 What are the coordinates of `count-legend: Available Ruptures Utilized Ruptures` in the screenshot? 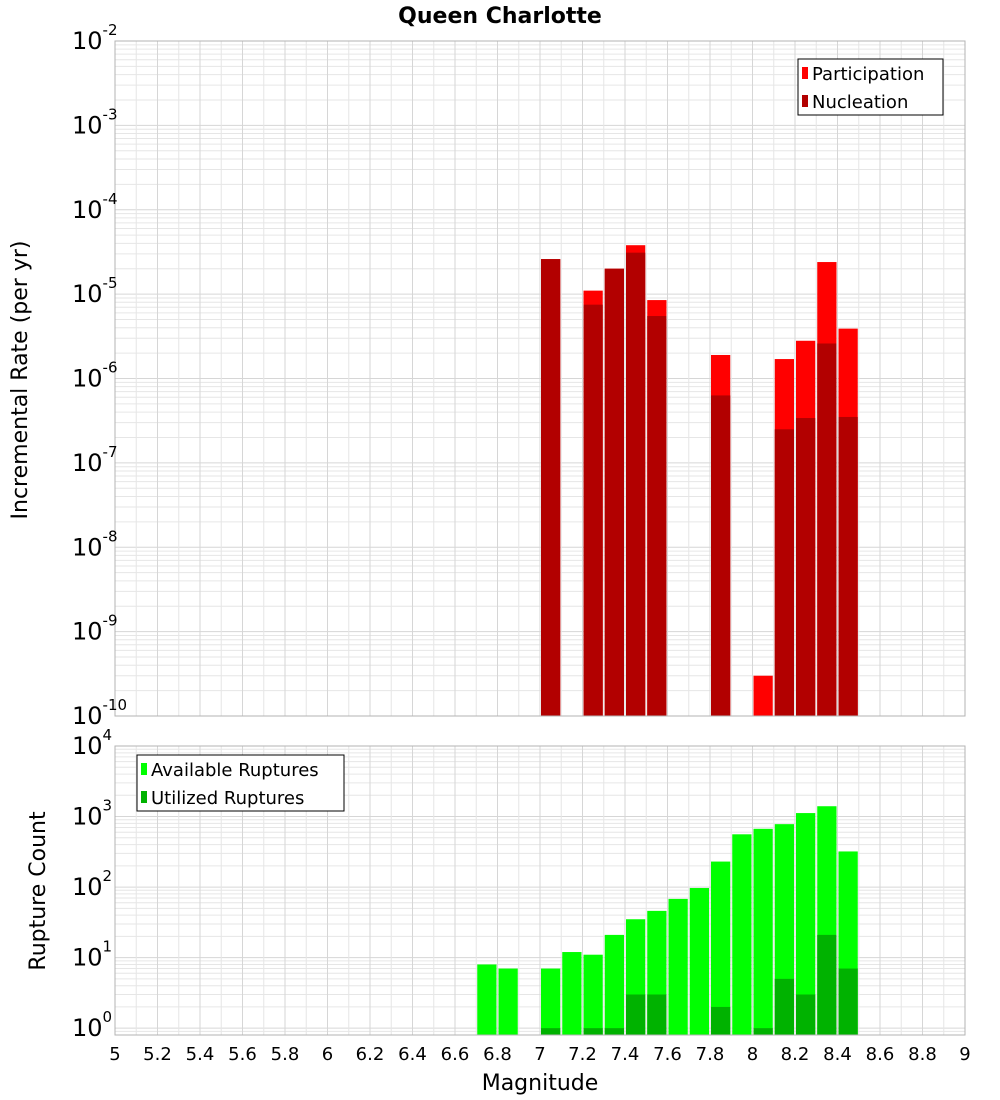 It's located at (240, 783).